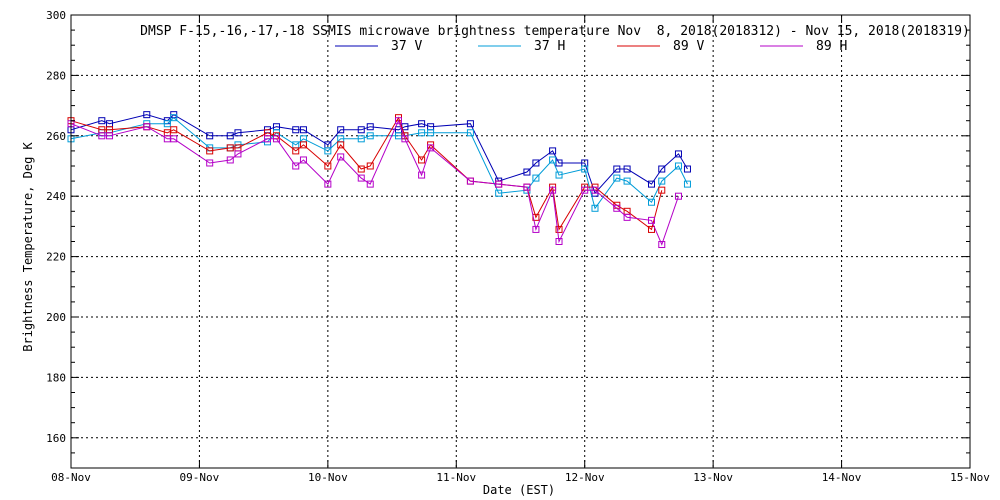 Image resolution: width=1000 pixels, height=500 pixels. What do you see at coordinates (688, 46) in the screenshot?
I see `legend-label: 89 V` at bounding box center [688, 46].